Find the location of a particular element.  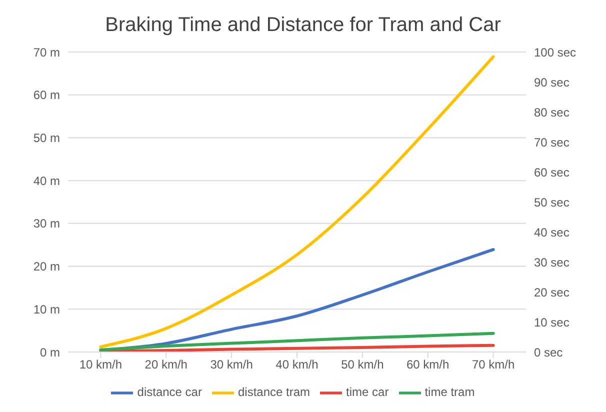

y2-tick-label: 90 sec is located at coordinates (552, 82).